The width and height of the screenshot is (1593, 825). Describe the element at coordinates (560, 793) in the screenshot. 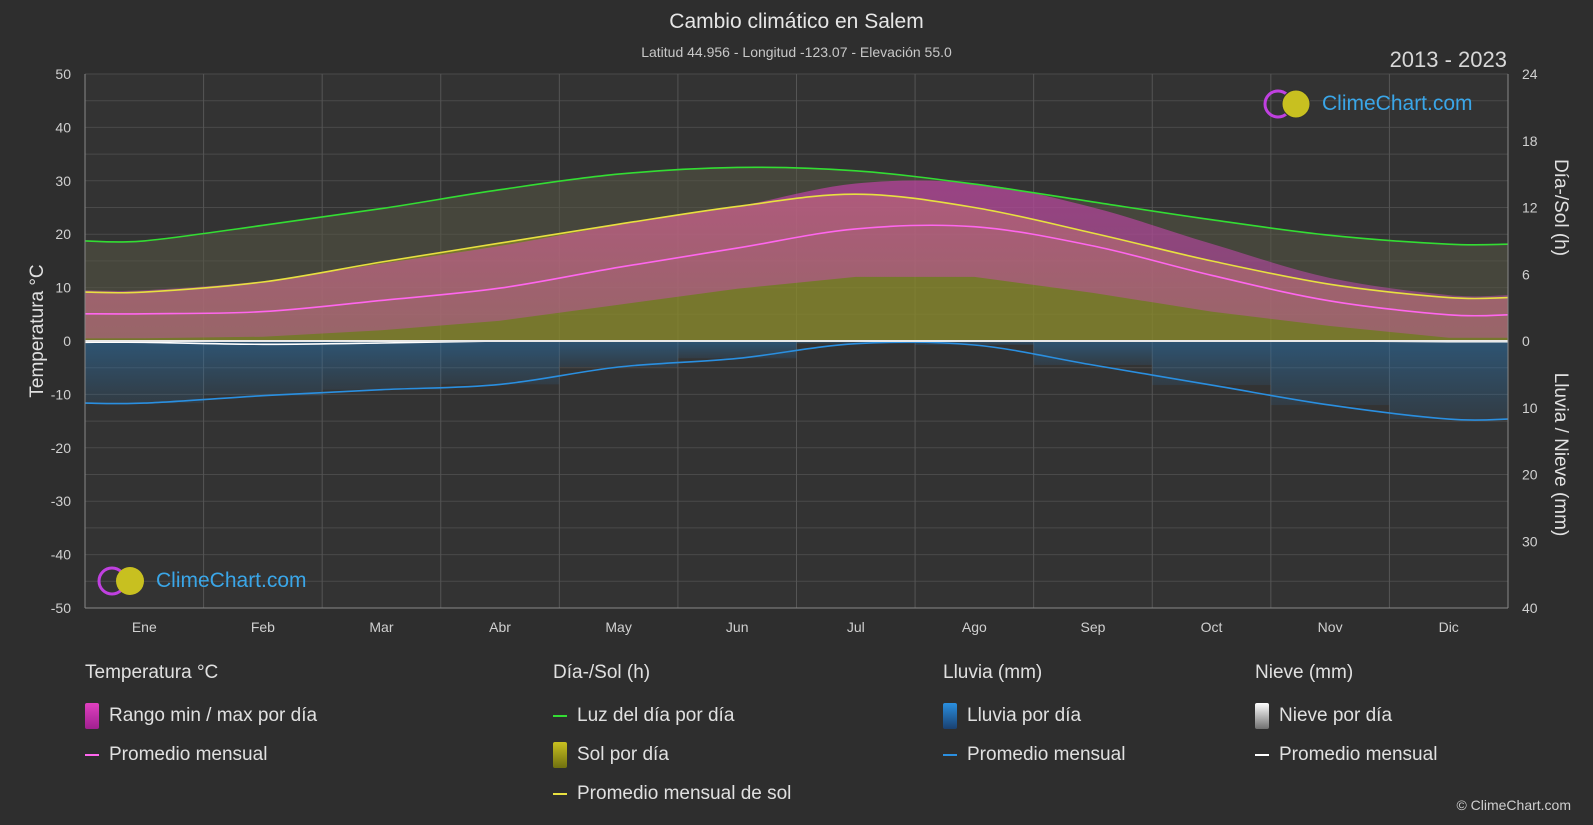

I see `sun-avg-swatch` at that location.